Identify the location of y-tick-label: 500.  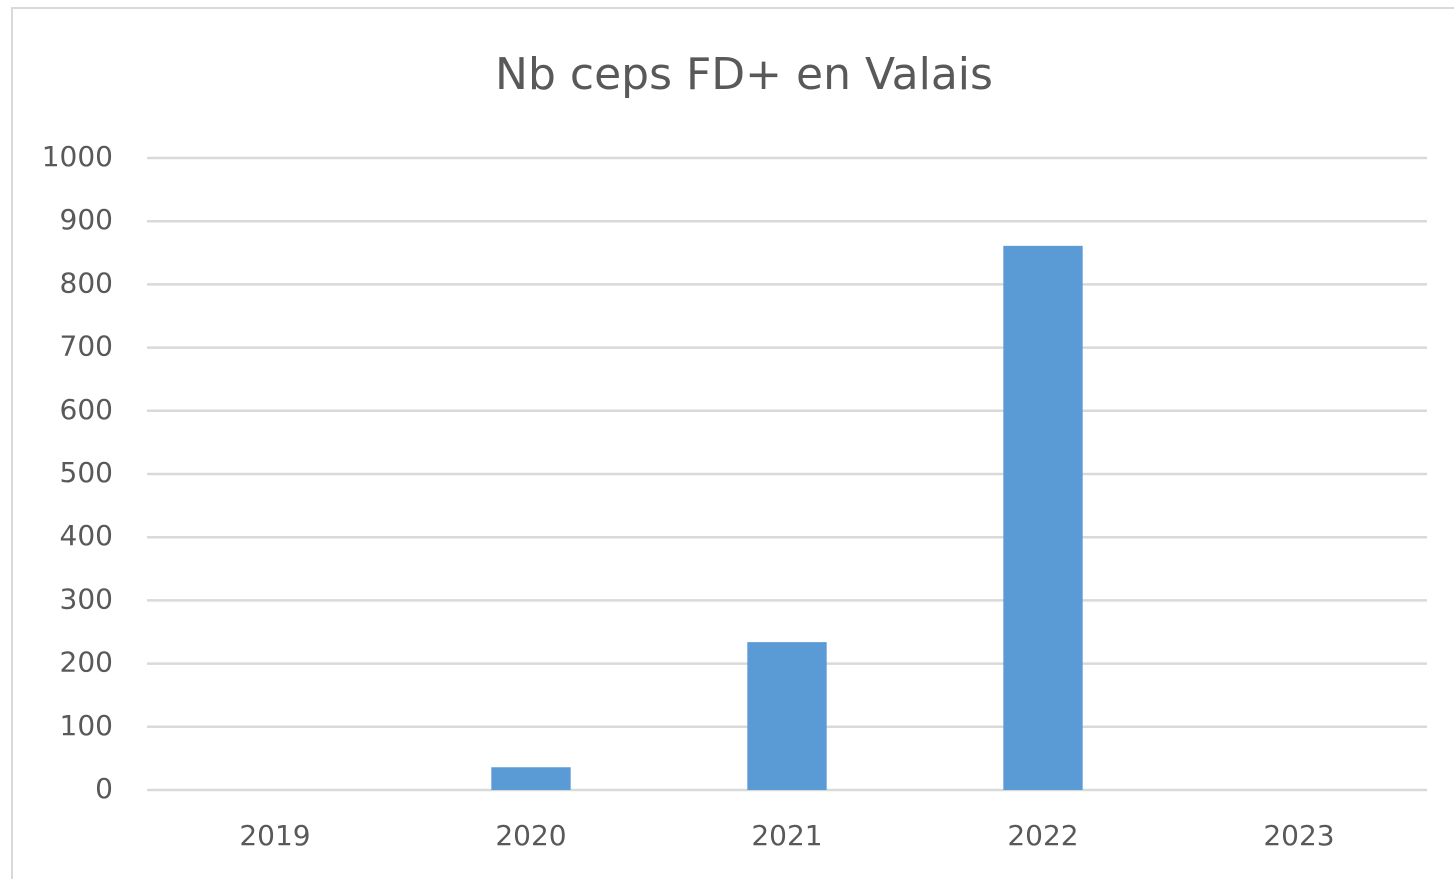
(86, 472).